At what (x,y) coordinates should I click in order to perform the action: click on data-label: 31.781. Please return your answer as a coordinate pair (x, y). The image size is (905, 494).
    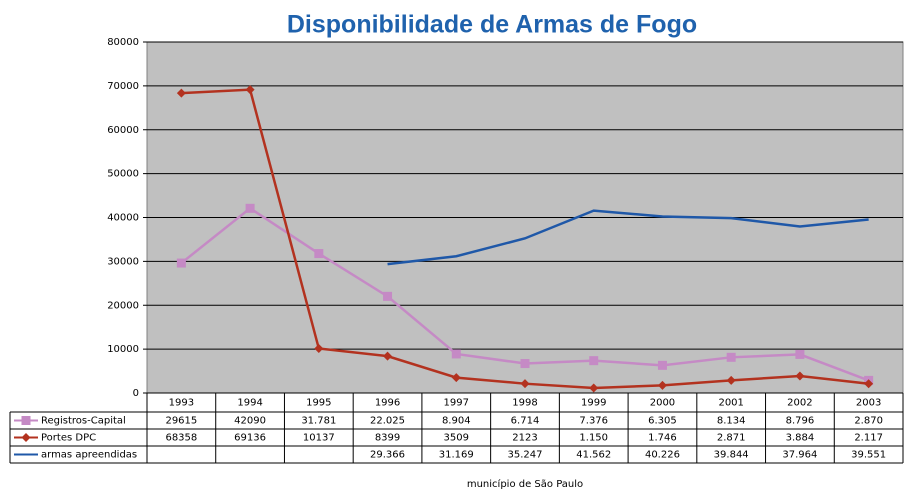
    Looking at the image, I should click on (318, 421).